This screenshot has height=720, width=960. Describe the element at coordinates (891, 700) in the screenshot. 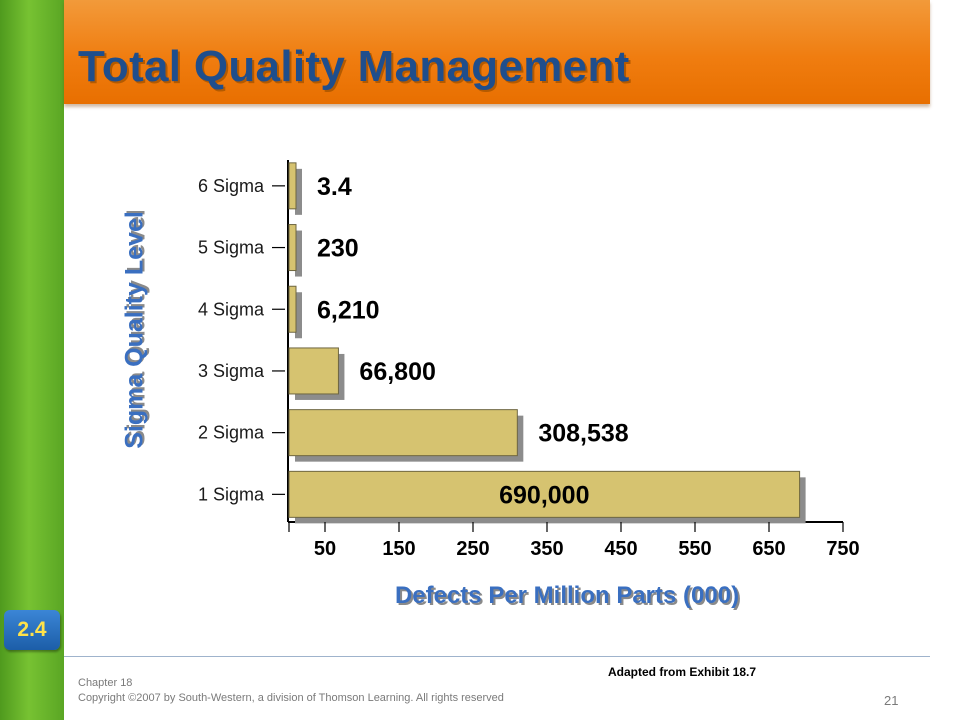

I see `page-number: 21` at that location.